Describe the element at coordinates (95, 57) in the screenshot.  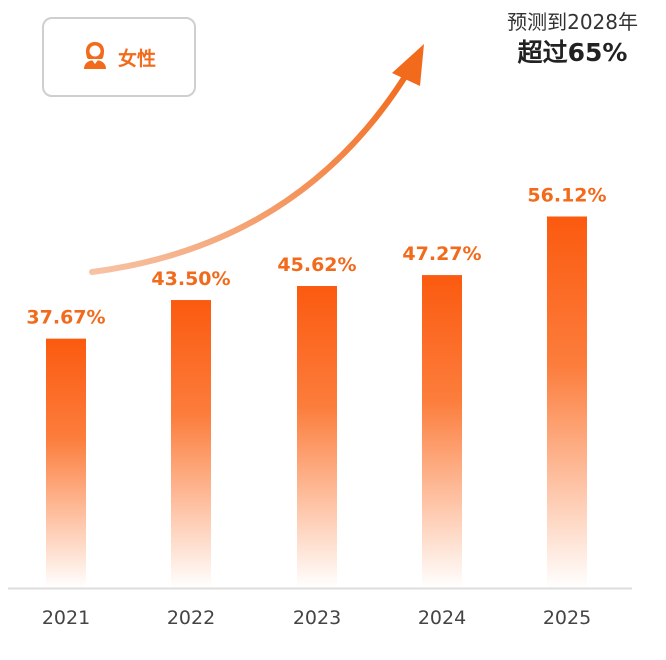
I see `female-user-icon` at that location.